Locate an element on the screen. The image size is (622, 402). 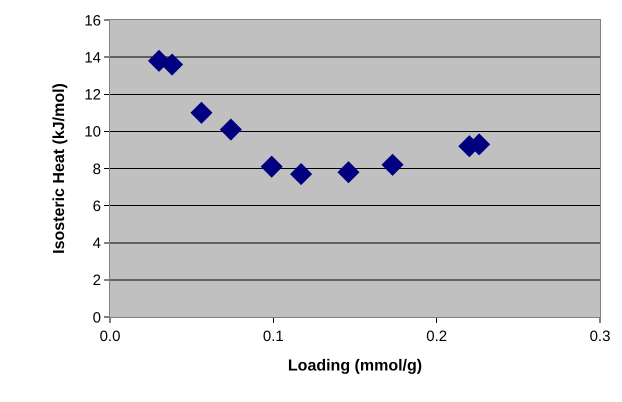
y-tick-label: 16 is located at coordinates (92, 21).